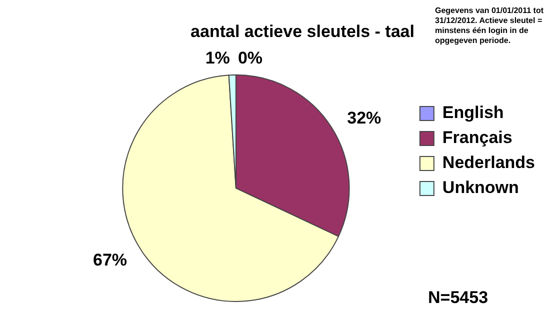 Image resolution: width=550 pixels, height=332 pixels. I want to click on legend-label: Français, so click(477, 138).